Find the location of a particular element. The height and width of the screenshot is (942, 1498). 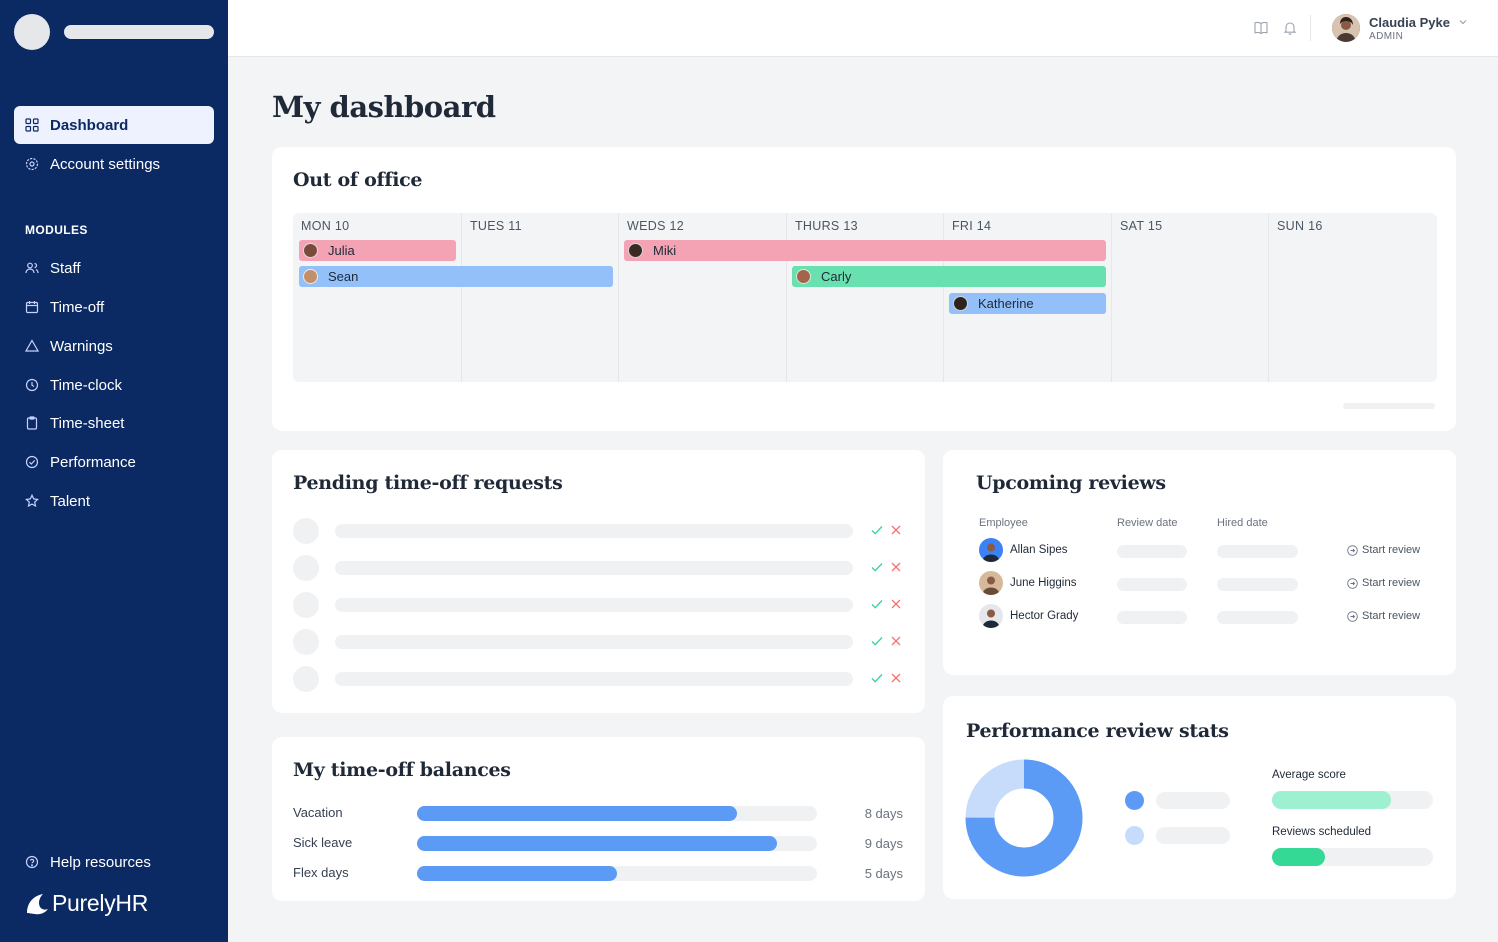

calendar-scrollbar is located at coordinates (1389, 406).